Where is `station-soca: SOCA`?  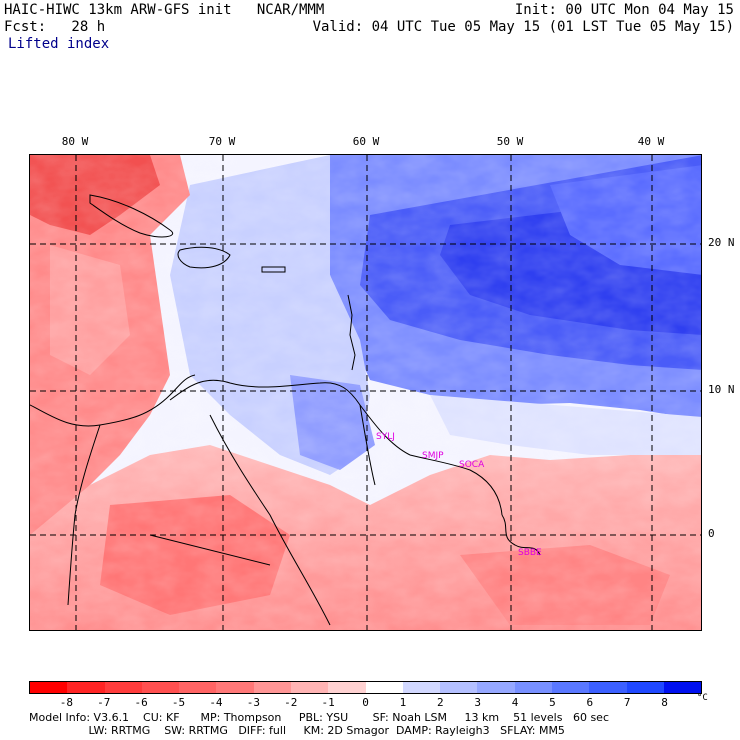 station-soca: SOCA is located at coordinates (472, 465).